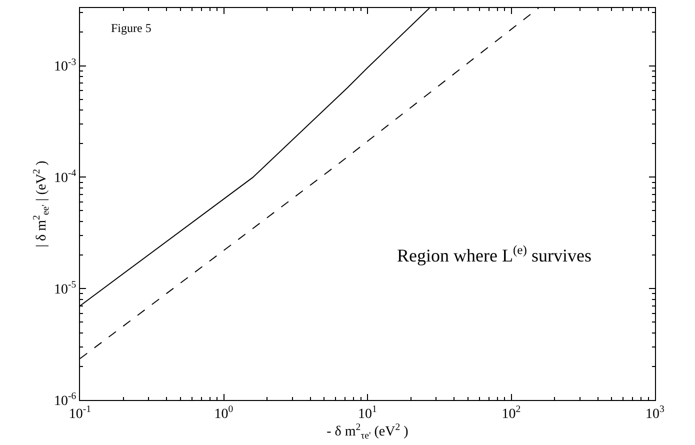  I want to click on y-tick-label: 10$^{-3}$, so click(65, 65).